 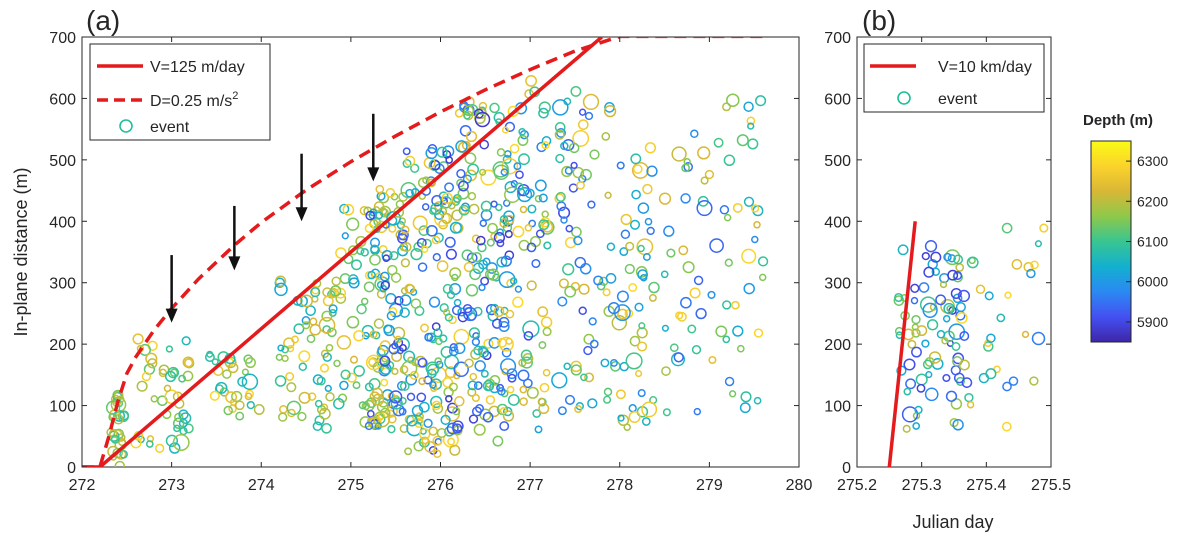 What do you see at coordinates (1152, 161) in the screenshot?
I see `colorbar-tick-label: 6300` at bounding box center [1152, 161].